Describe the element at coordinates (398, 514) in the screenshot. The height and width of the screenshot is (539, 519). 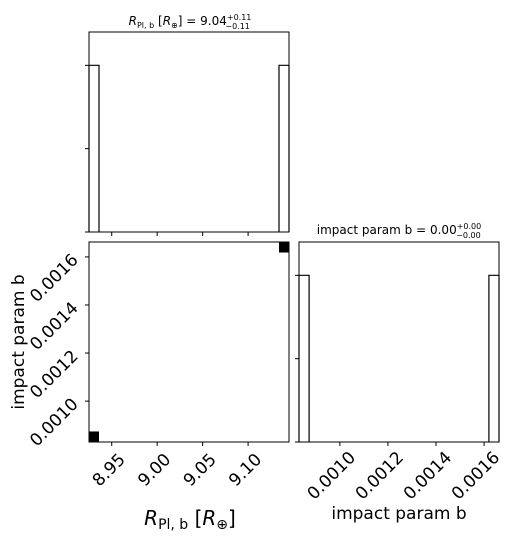
I see `impact-histogram-x-label: impact param b` at that location.